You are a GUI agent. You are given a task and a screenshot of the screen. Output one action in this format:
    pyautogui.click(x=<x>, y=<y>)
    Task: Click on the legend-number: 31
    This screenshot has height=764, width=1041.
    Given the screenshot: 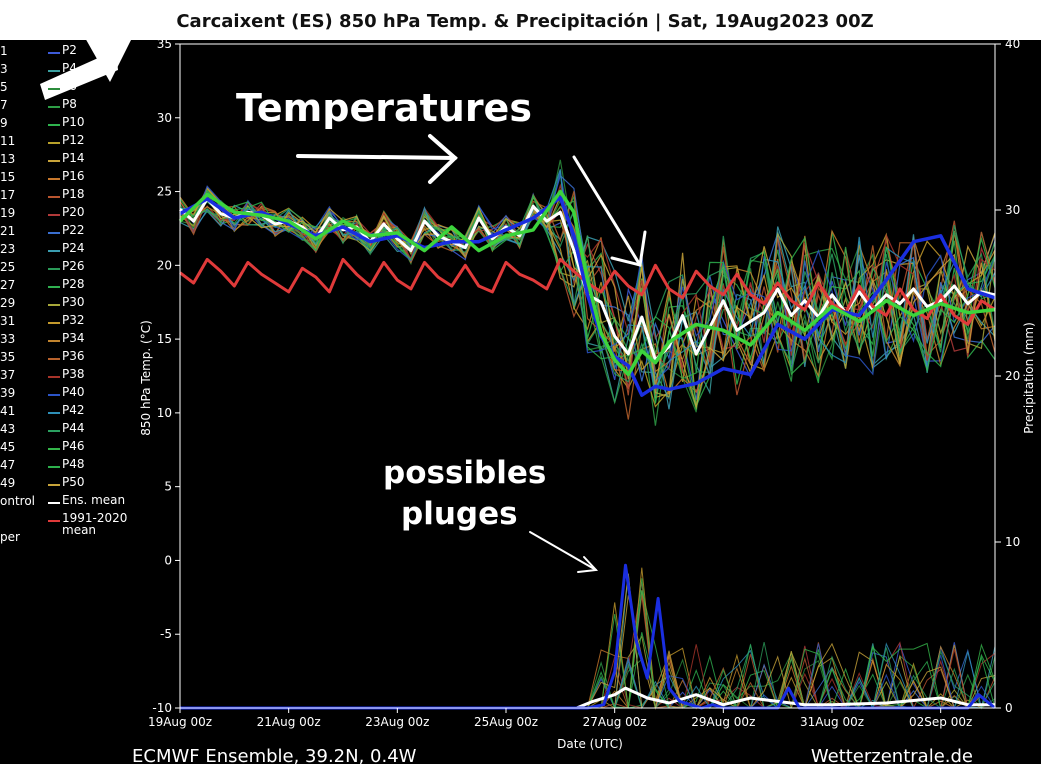 What is the action you would take?
    pyautogui.click(x=8, y=321)
    